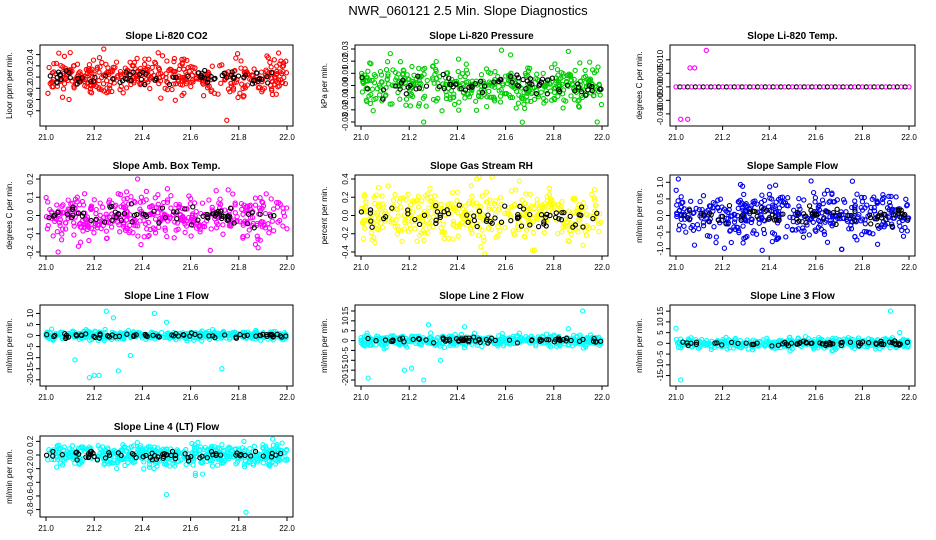  I want to click on y-axis-label: degrees C per min., so click(639, 85).